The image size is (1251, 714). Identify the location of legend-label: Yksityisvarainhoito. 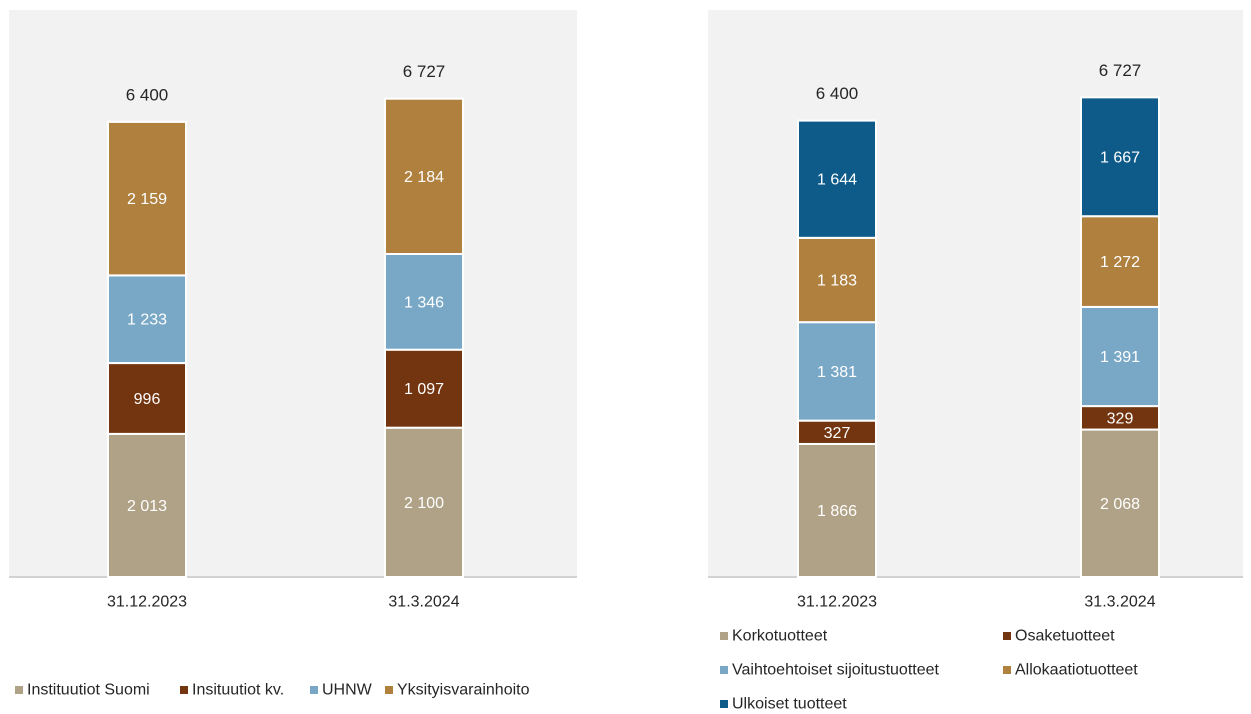
(463, 690).